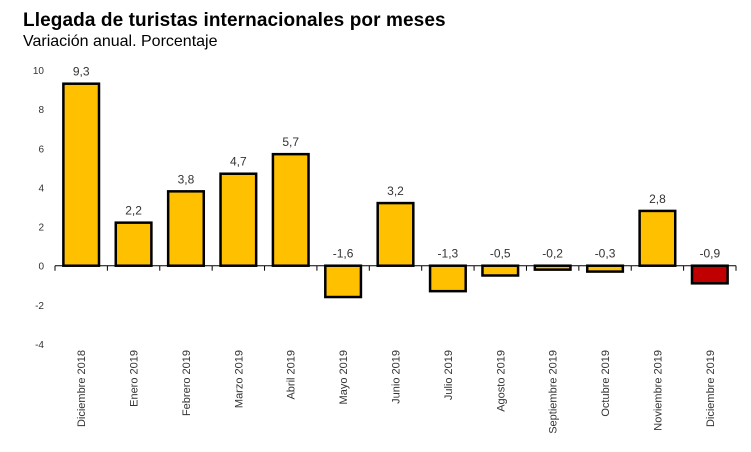 This screenshot has height=452, width=751. Describe the element at coordinates (135, 378) in the screenshot. I see `category-label: Enero 2019` at that location.